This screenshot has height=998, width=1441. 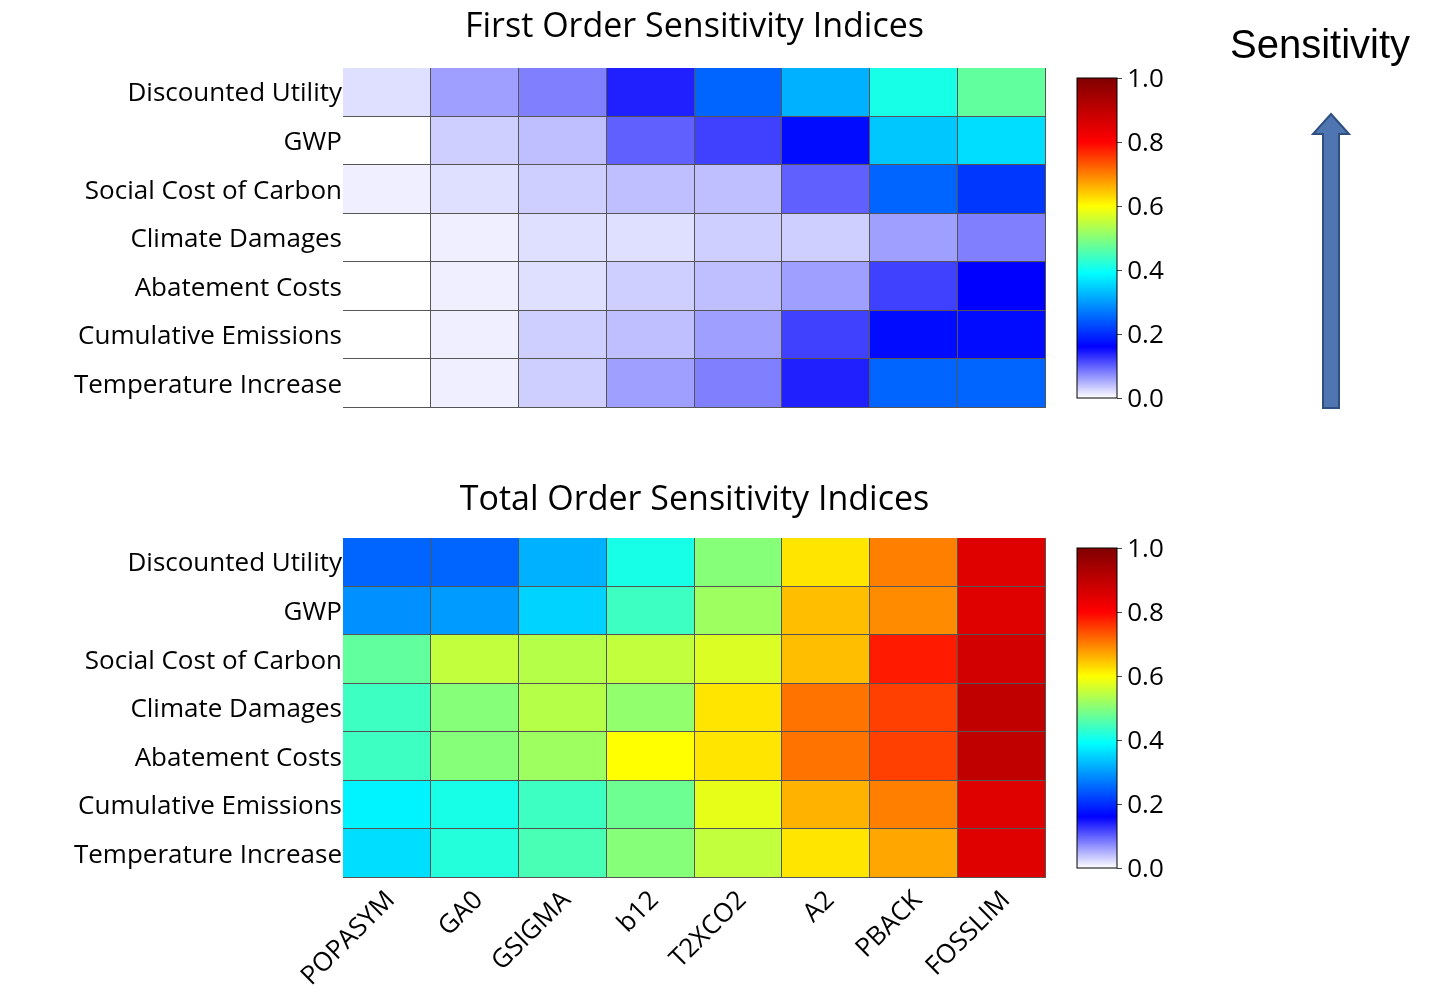 I want to click on x-tick-label: GA0, so click(x=459, y=912).